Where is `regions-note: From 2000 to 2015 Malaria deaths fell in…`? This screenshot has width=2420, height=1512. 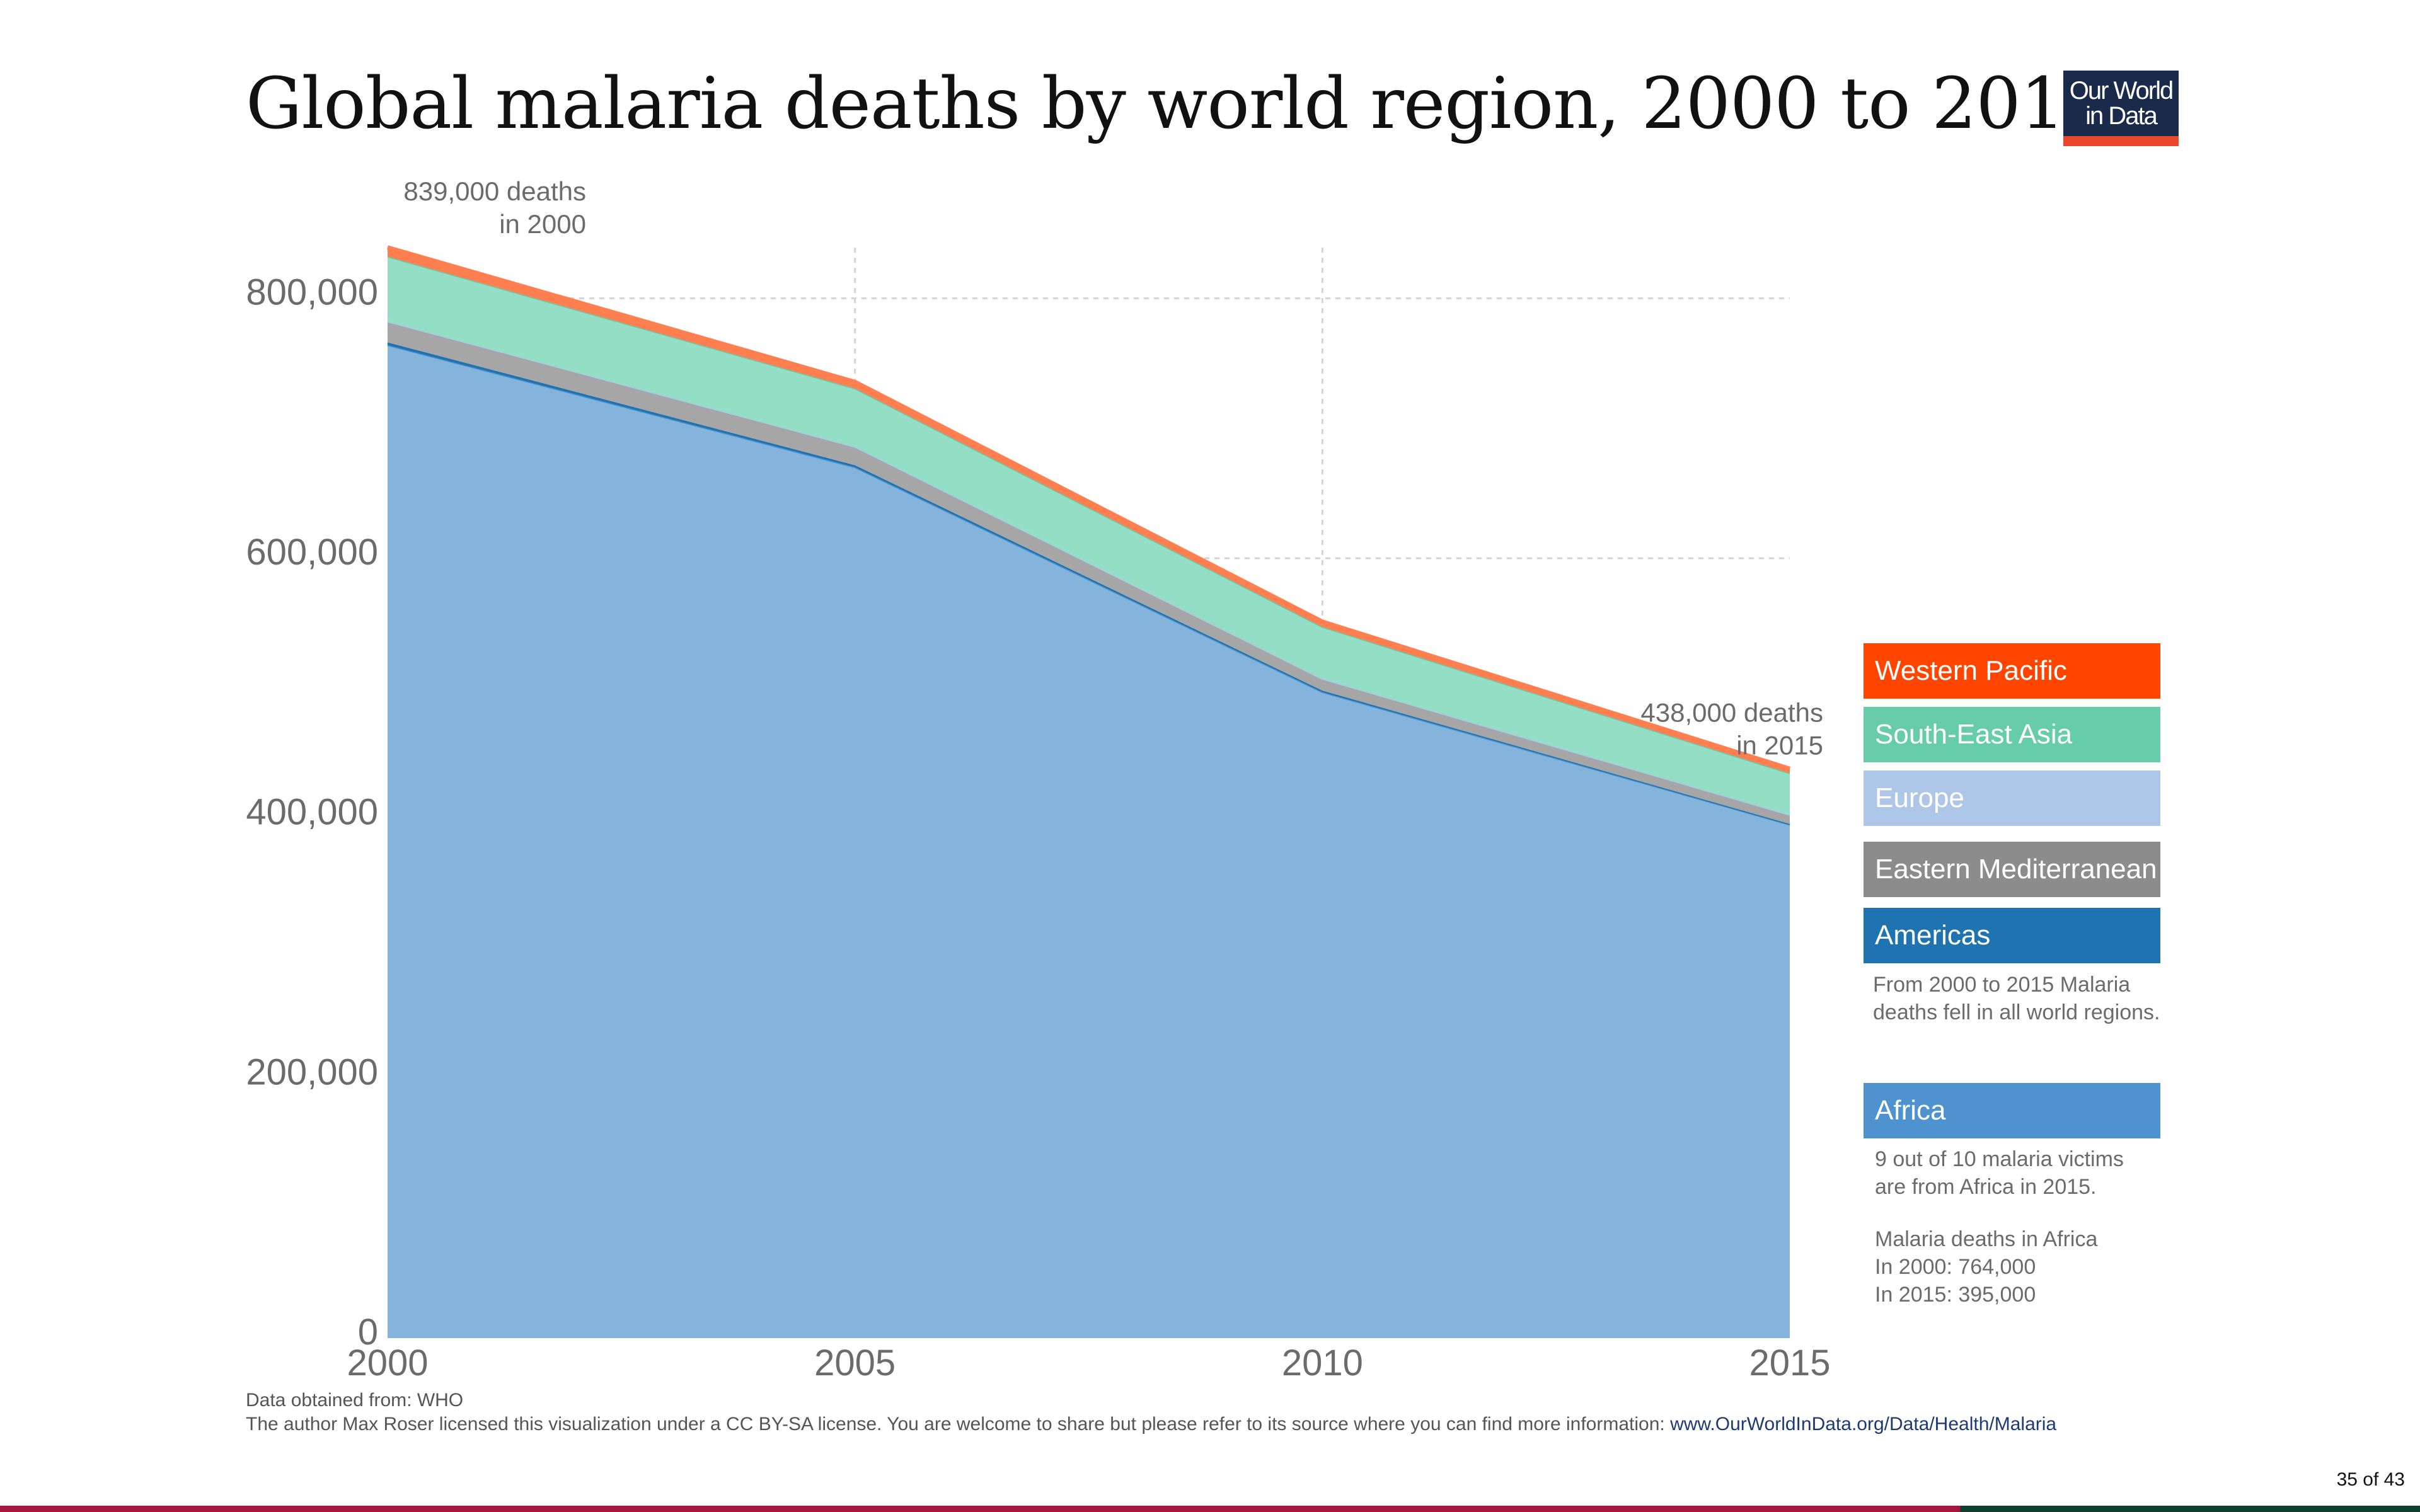 regions-note: From 2000 to 2015 Malaria deaths fell in… is located at coordinates (2016, 998).